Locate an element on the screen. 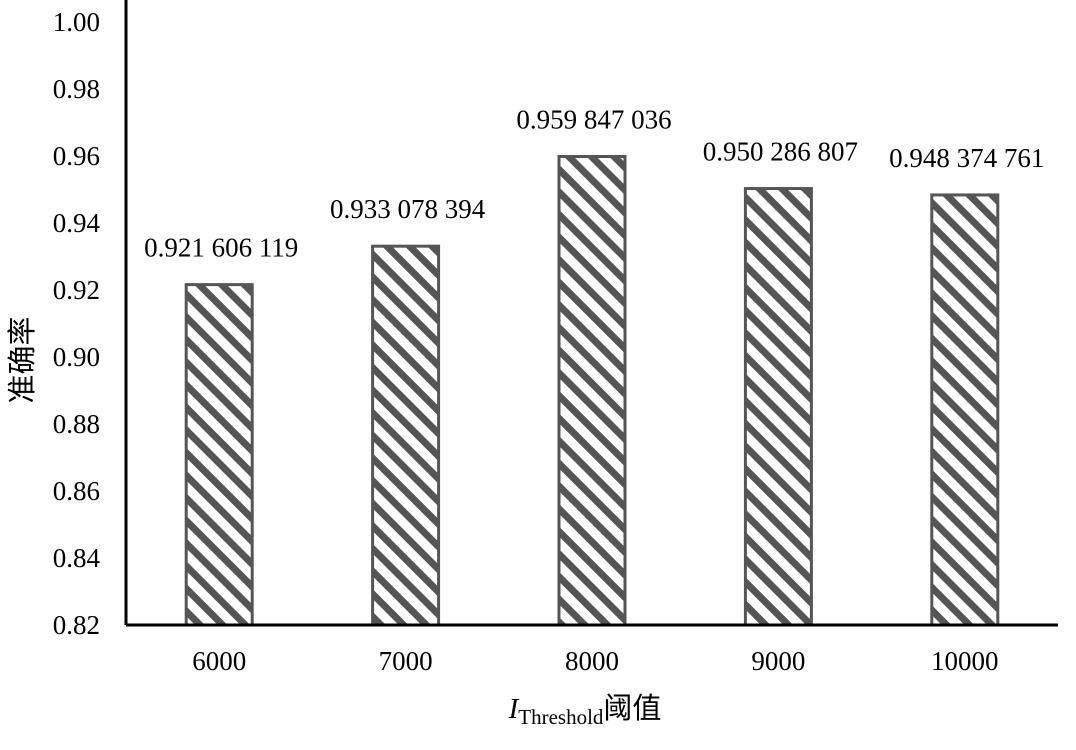 Image resolution: width=1076 pixels, height=750 pixels. x-axis-title-main: I is located at coordinates (514, 709).